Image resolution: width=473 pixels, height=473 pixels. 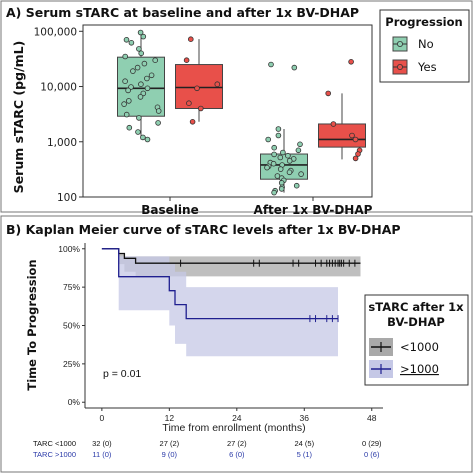 I want to click on legend-label: >1000, so click(x=419, y=369).